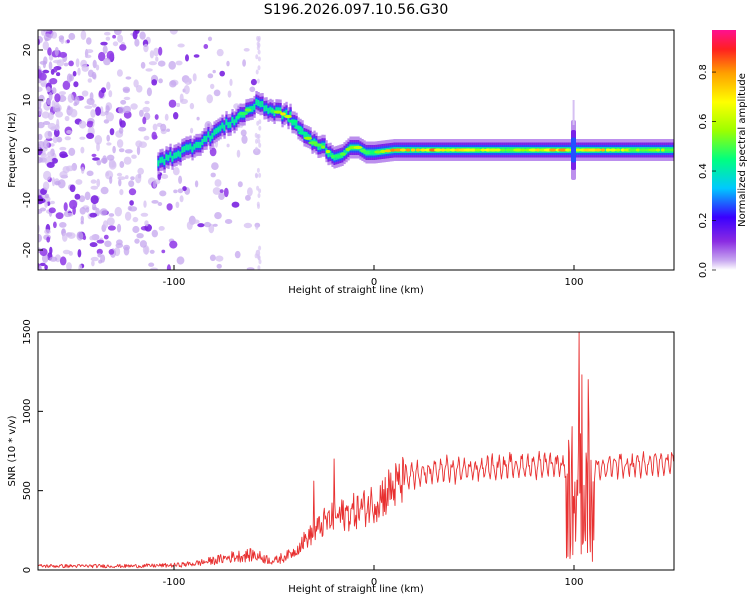  Describe the element at coordinates (356, 589) in the screenshot. I see `snr-x-label: Height of straight line (km)` at that location.